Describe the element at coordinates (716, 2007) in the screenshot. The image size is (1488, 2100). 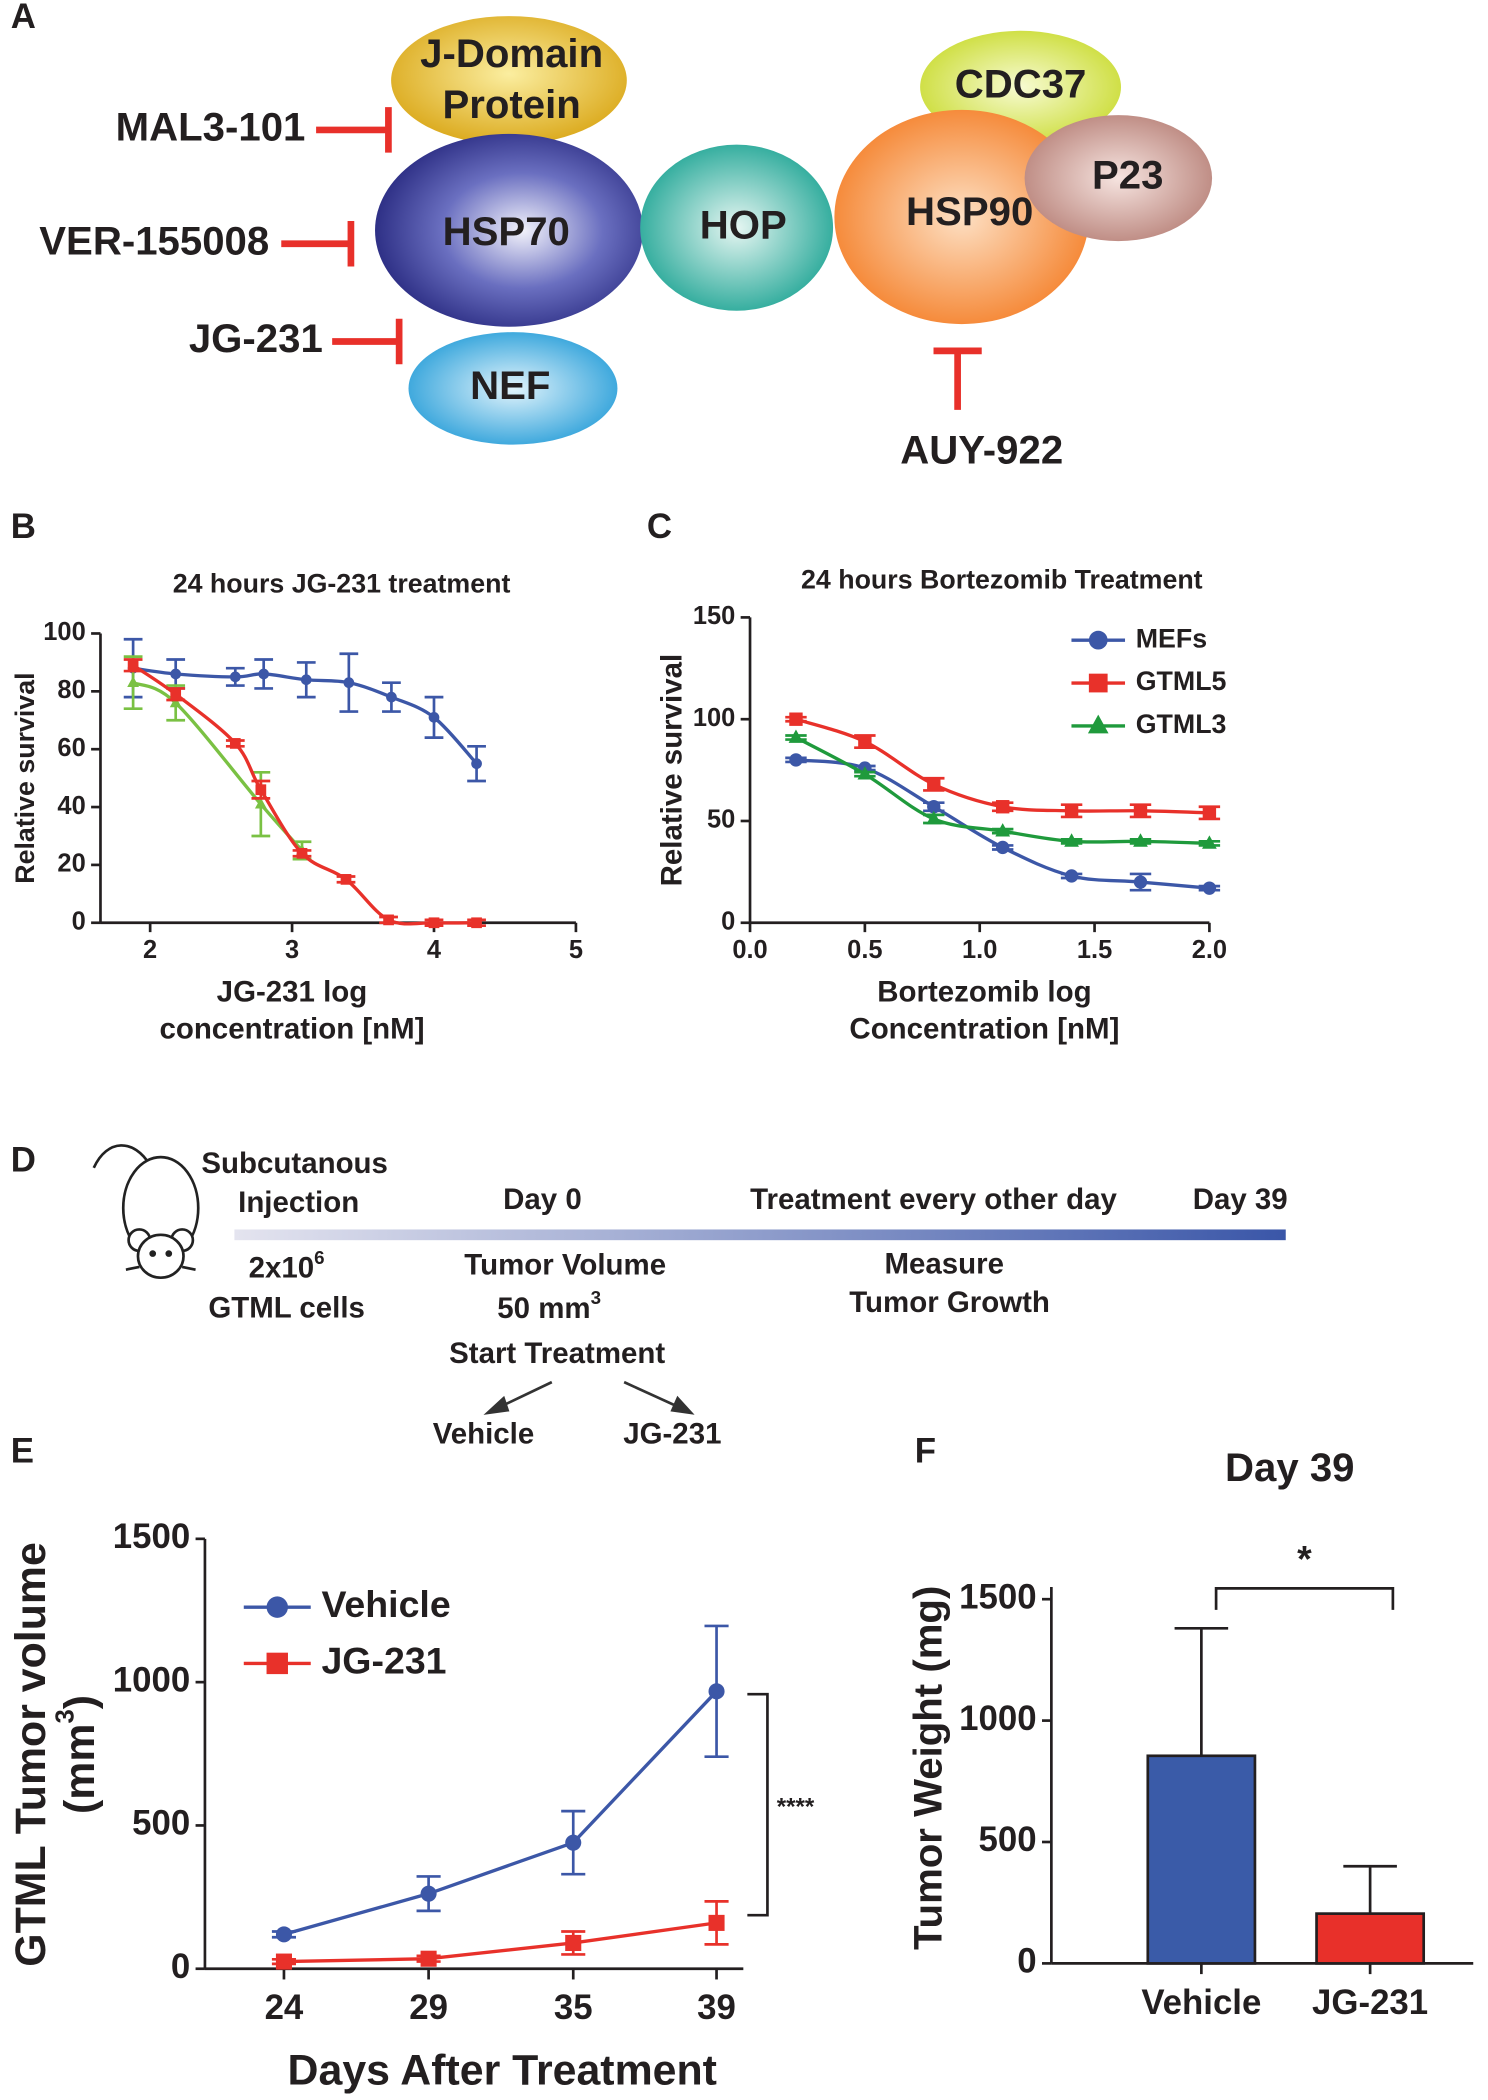
I see `x-tick-label: 39` at that location.